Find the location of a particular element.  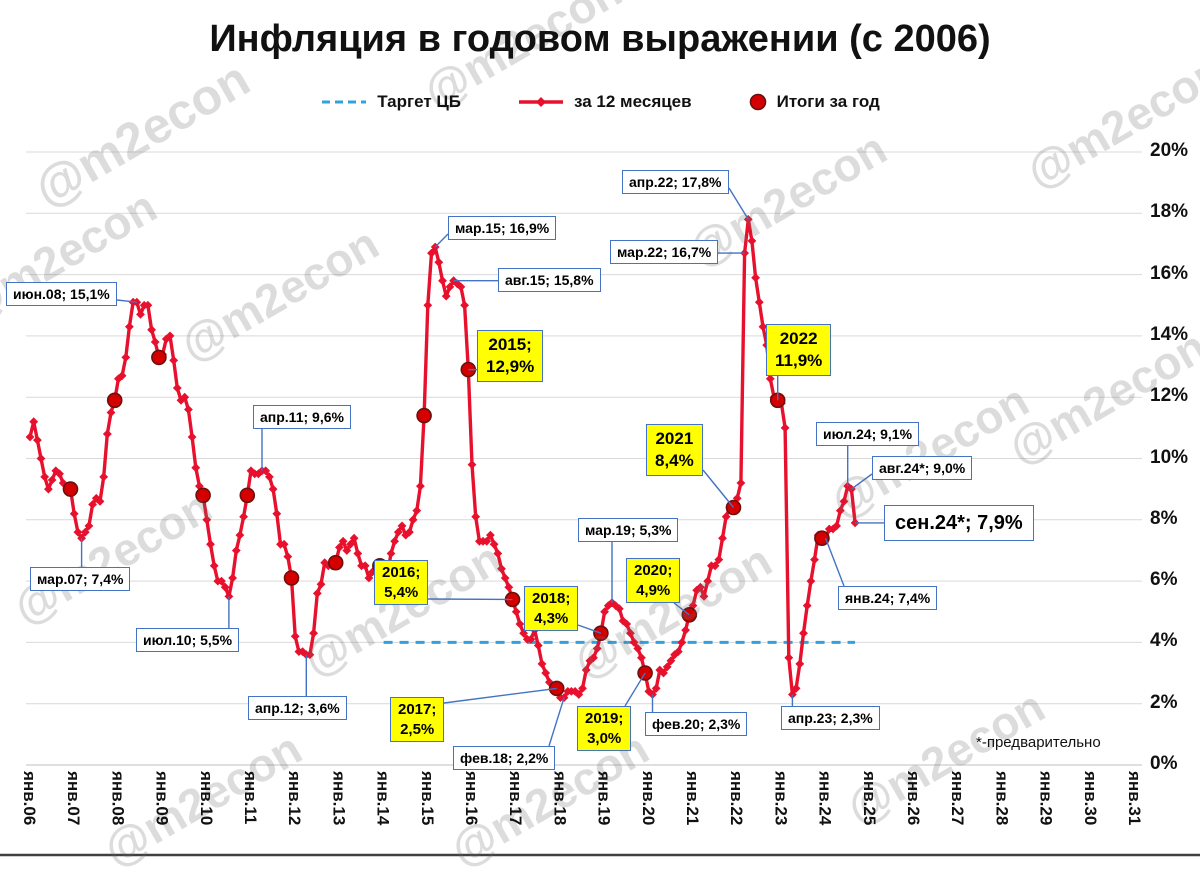

x-axis-label: янв.16 is located at coordinates (471, 798).